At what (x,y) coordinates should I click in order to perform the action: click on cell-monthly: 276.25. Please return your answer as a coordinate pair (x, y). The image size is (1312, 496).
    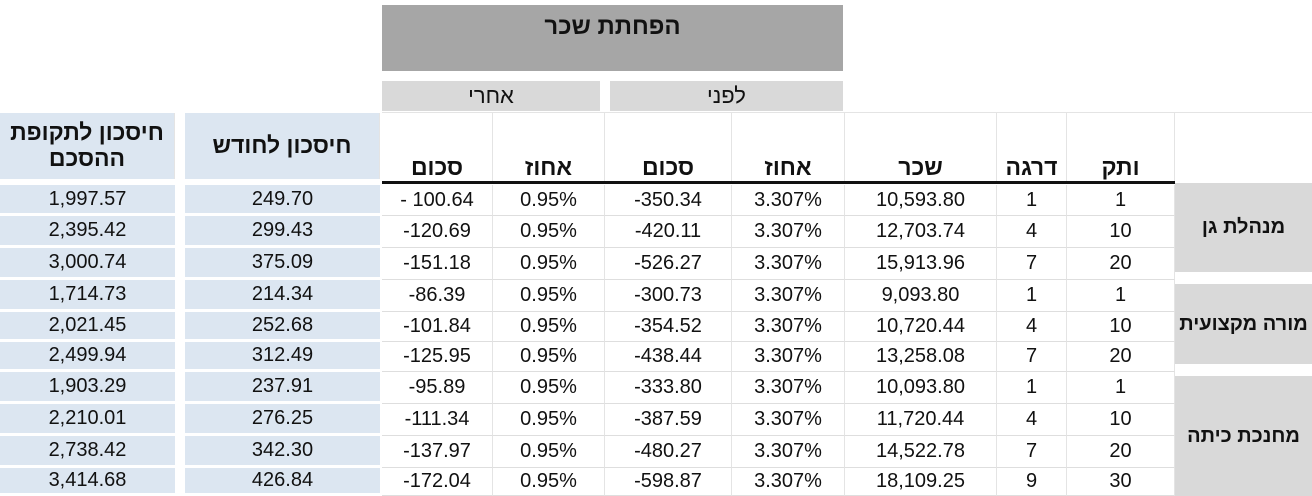
    Looking at the image, I should click on (282, 418).